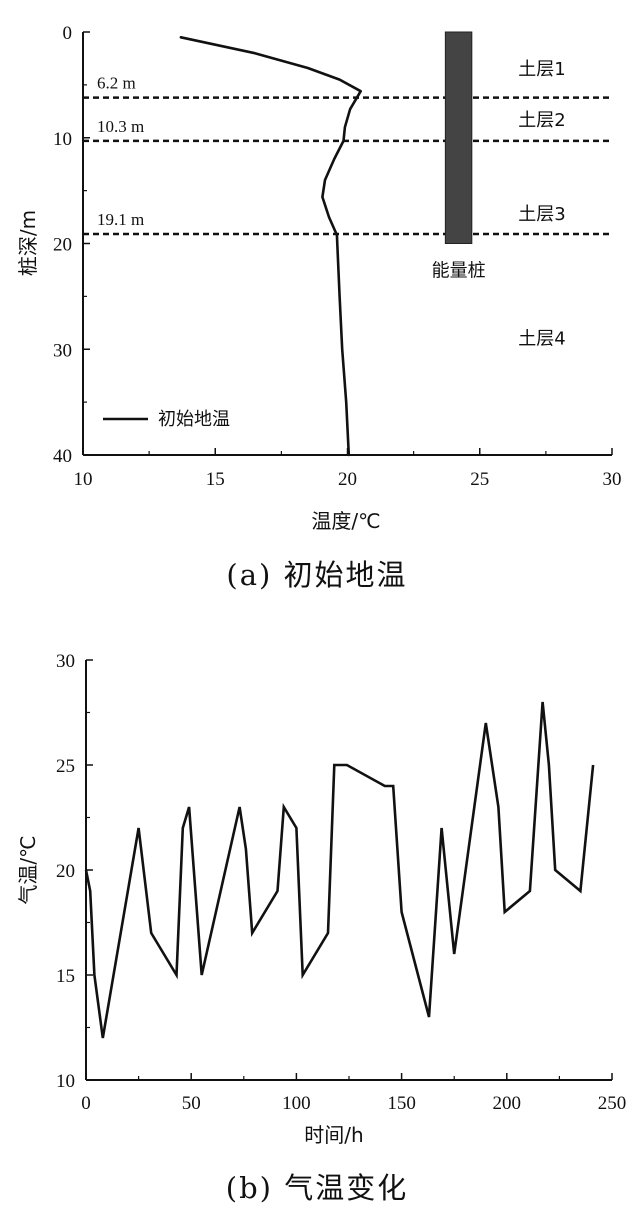  What do you see at coordinates (479, 479) in the screenshot?
I see `x-tick-label: 25` at bounding box center [479, 479].